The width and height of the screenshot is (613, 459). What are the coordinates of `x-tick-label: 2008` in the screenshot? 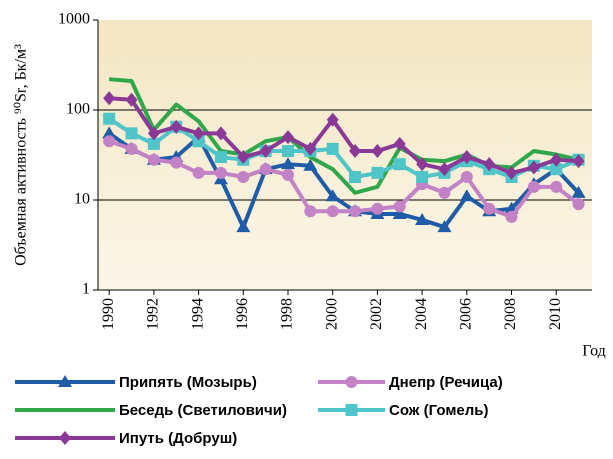 It's located at (510, 314).